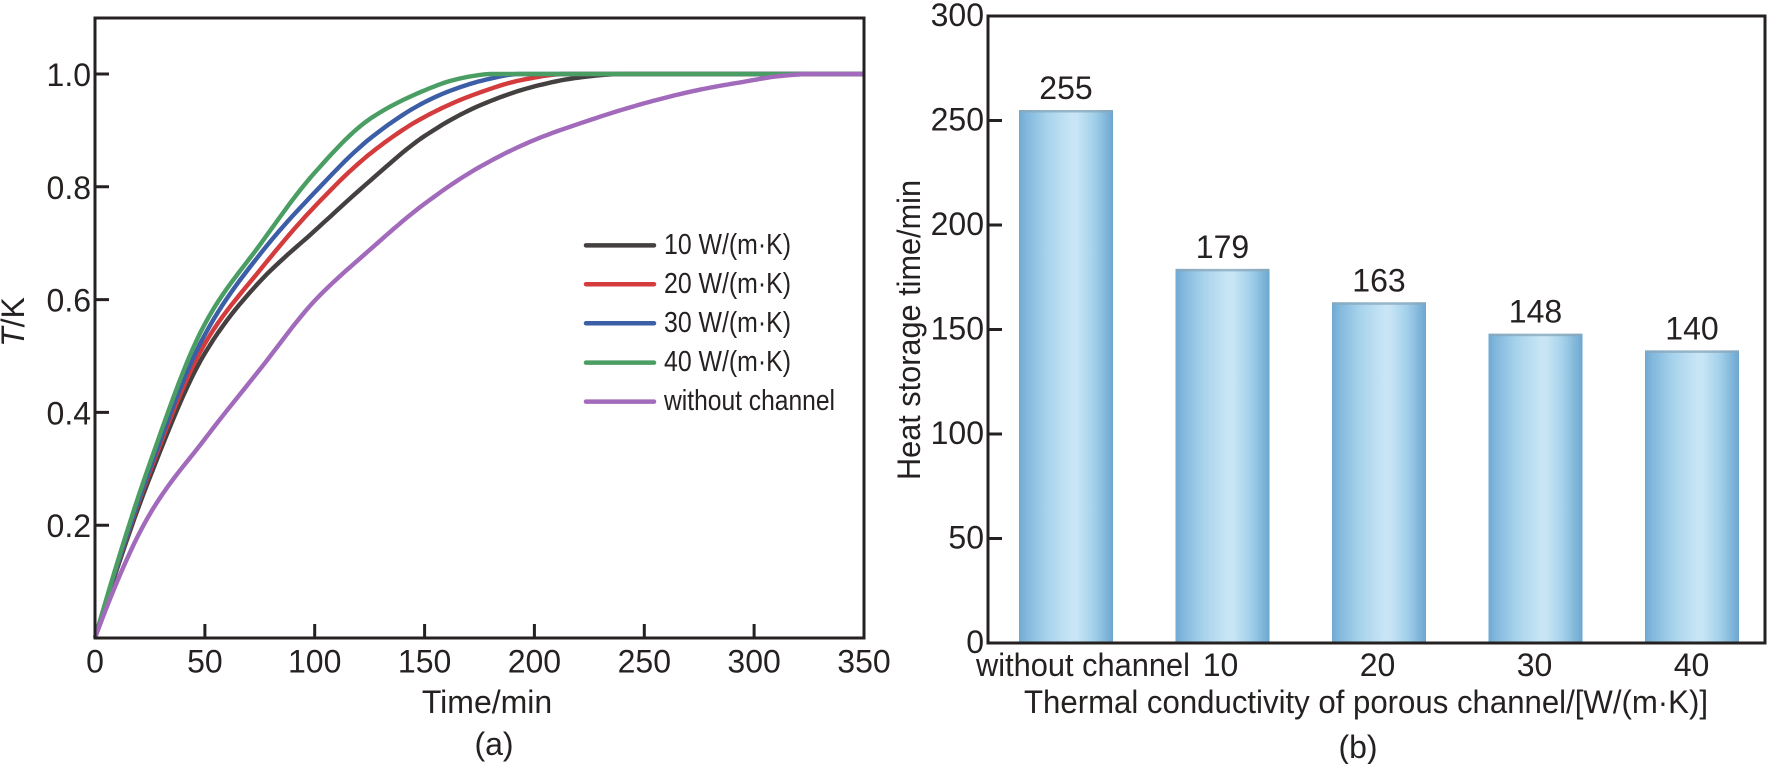 Image resolution: width=1772 pixels, height=764 pixels. I want to click on svg-text: 350, so click(863, 662).